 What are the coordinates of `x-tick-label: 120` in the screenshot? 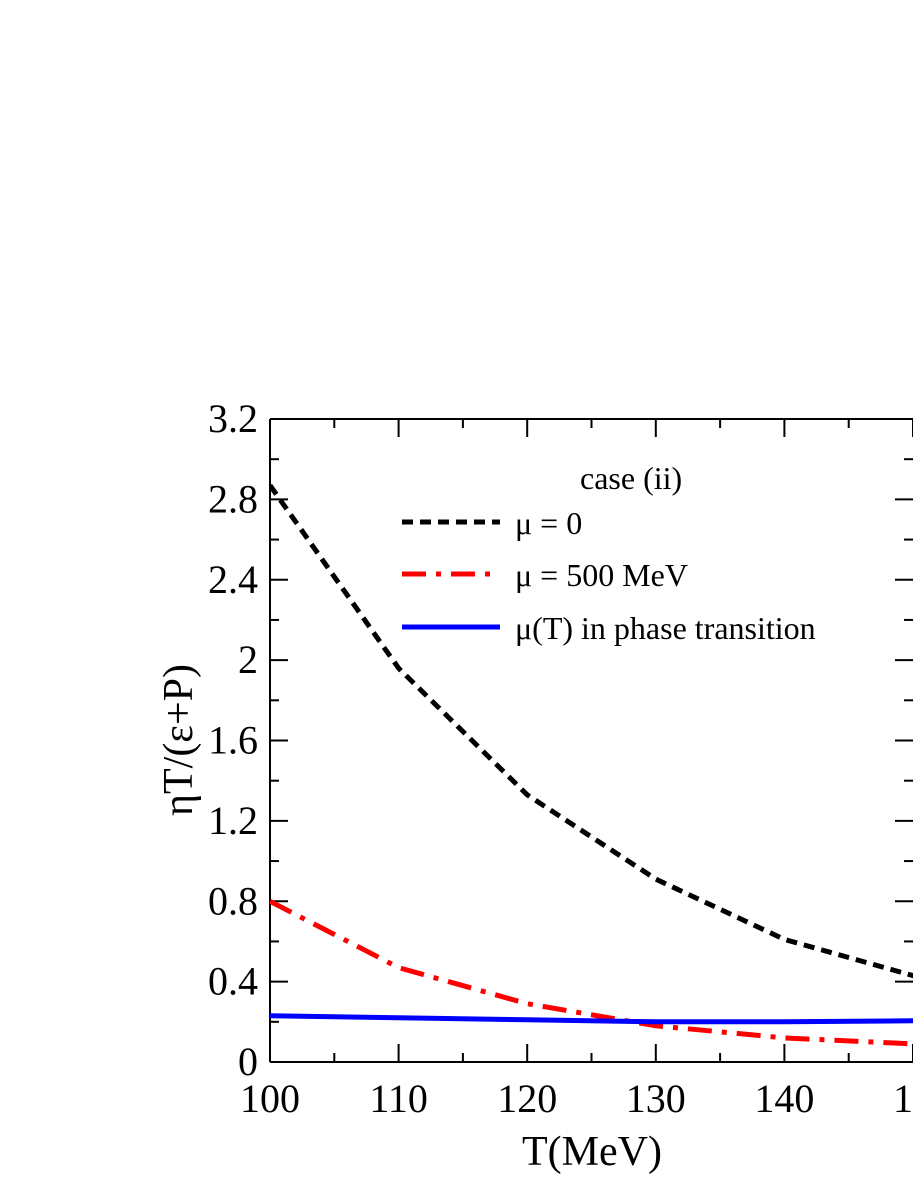 It's located at (527, 1098).